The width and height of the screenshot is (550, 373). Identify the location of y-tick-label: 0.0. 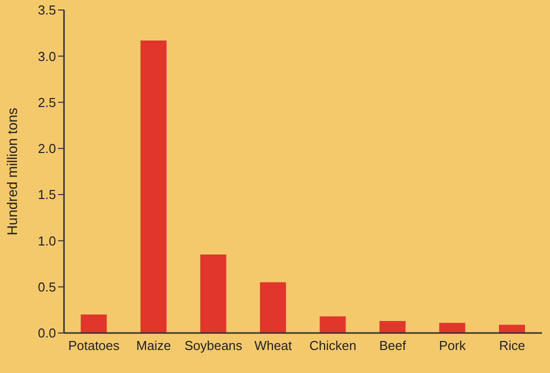
(47, 333).